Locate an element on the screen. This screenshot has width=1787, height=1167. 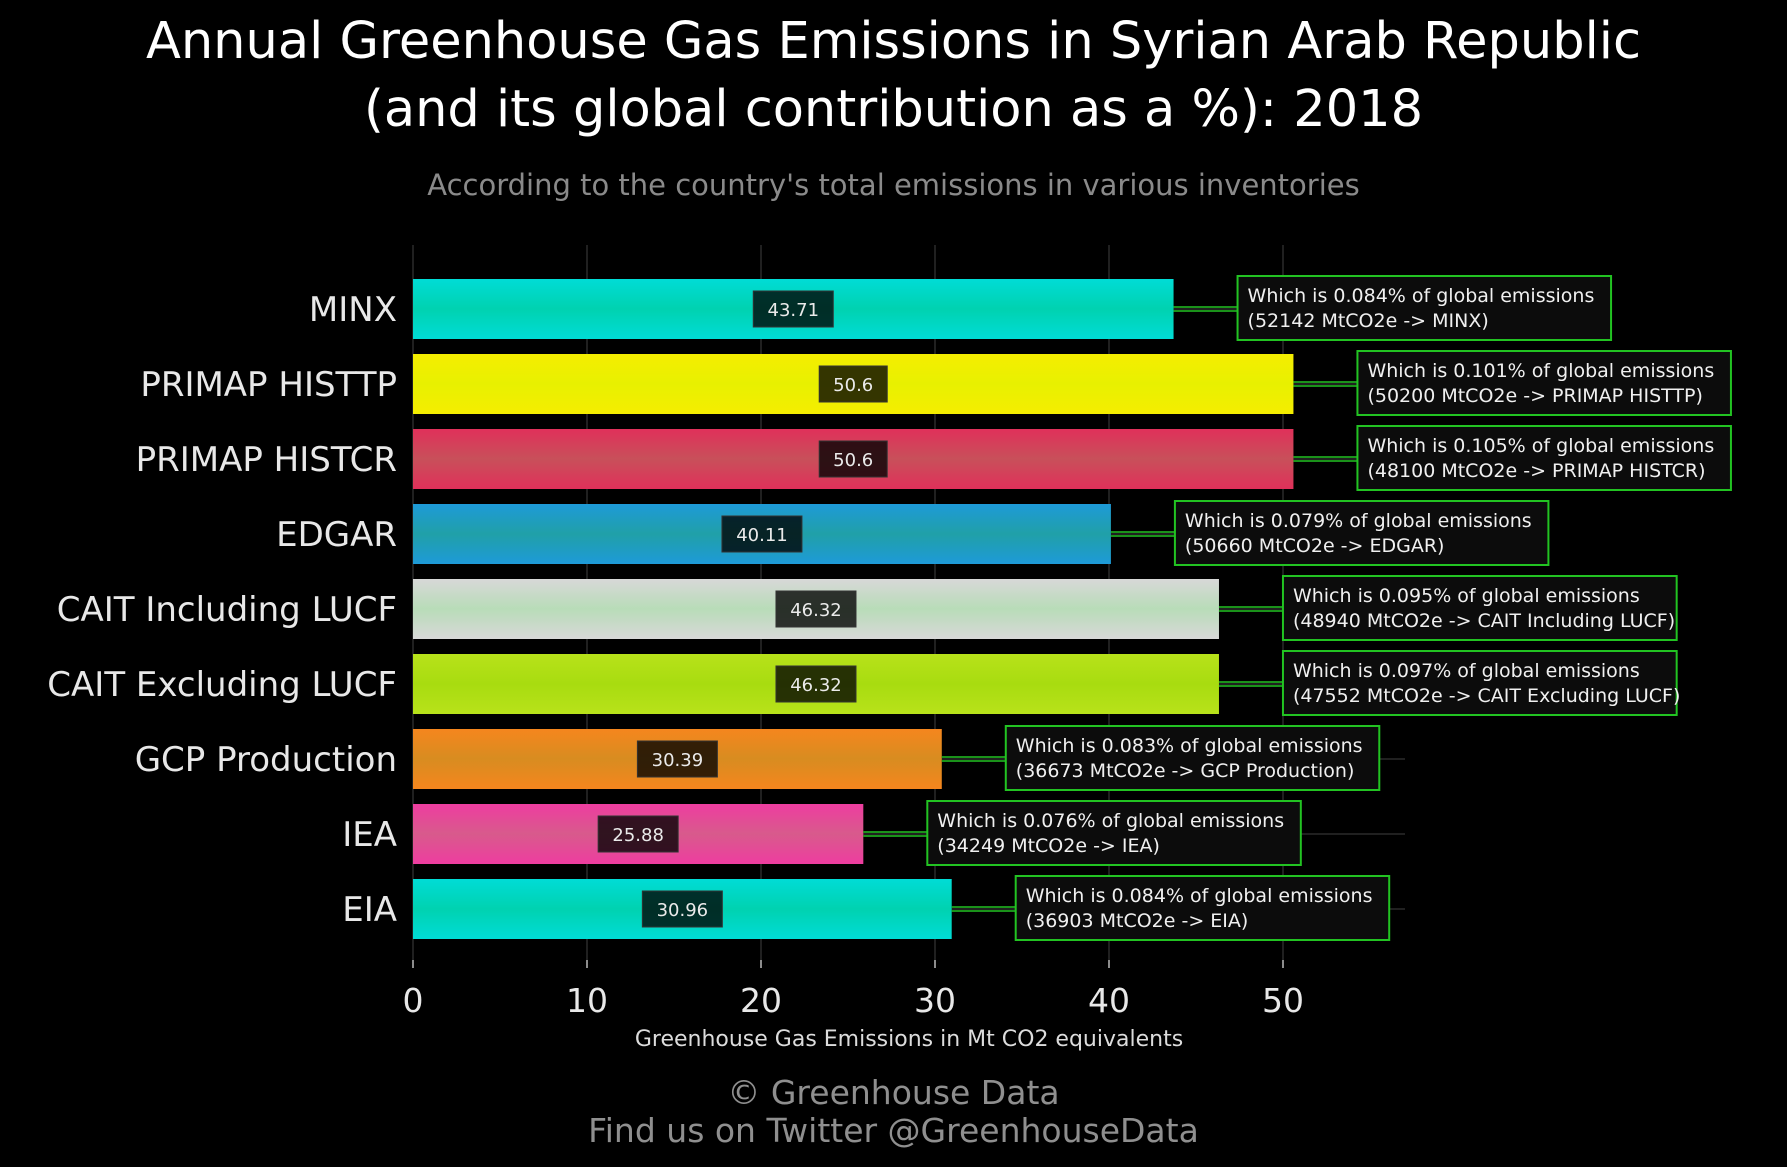
annotation-line-2: (47552 MtCO2e -> CAIT Excluding LUCF) is located at coordinates (1486, 696).